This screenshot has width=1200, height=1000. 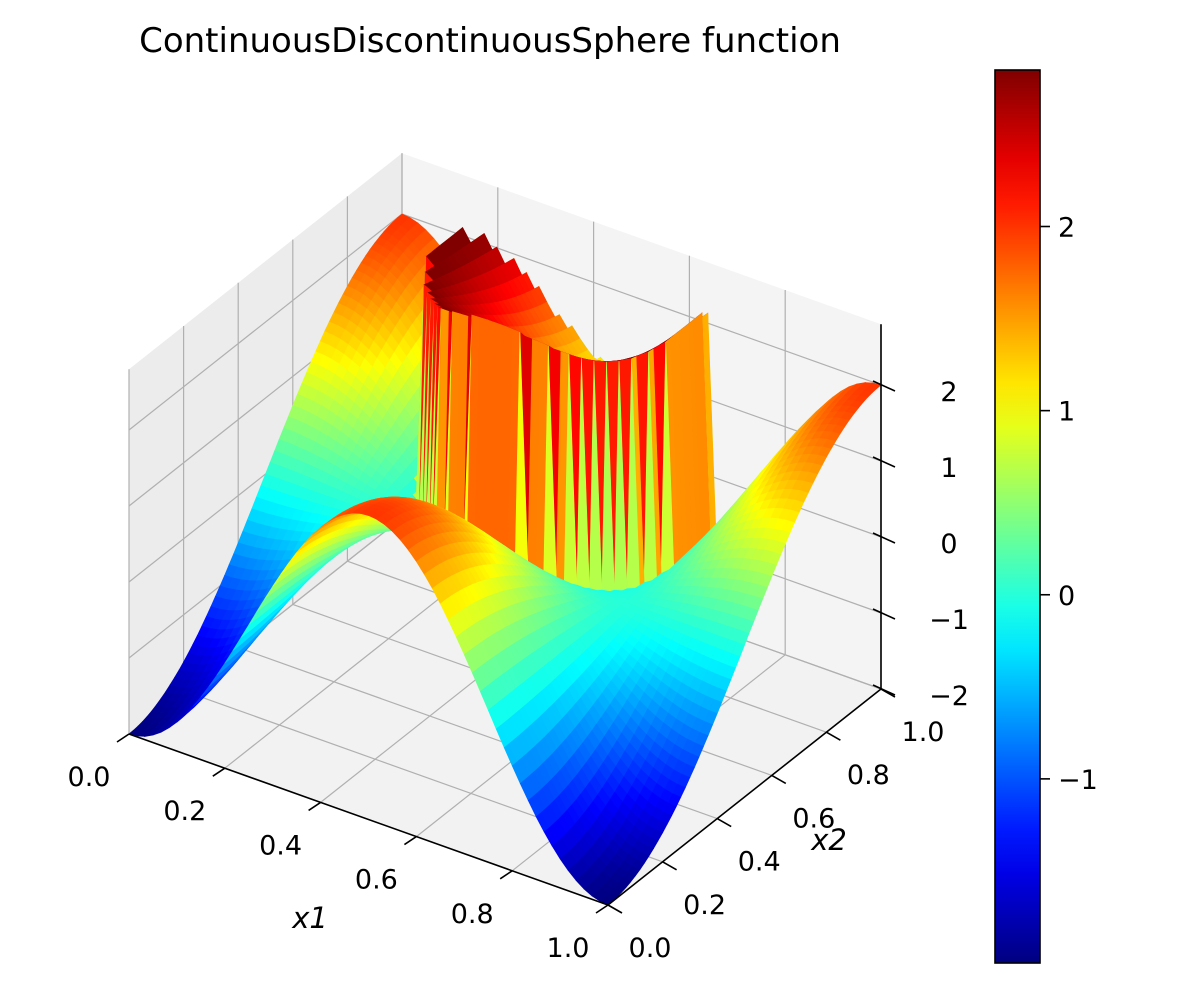 What do you see at coordinates (376, 880) in the screenshot?
I see `x-tick-label: 0.6` at bounding box center [376, 880].